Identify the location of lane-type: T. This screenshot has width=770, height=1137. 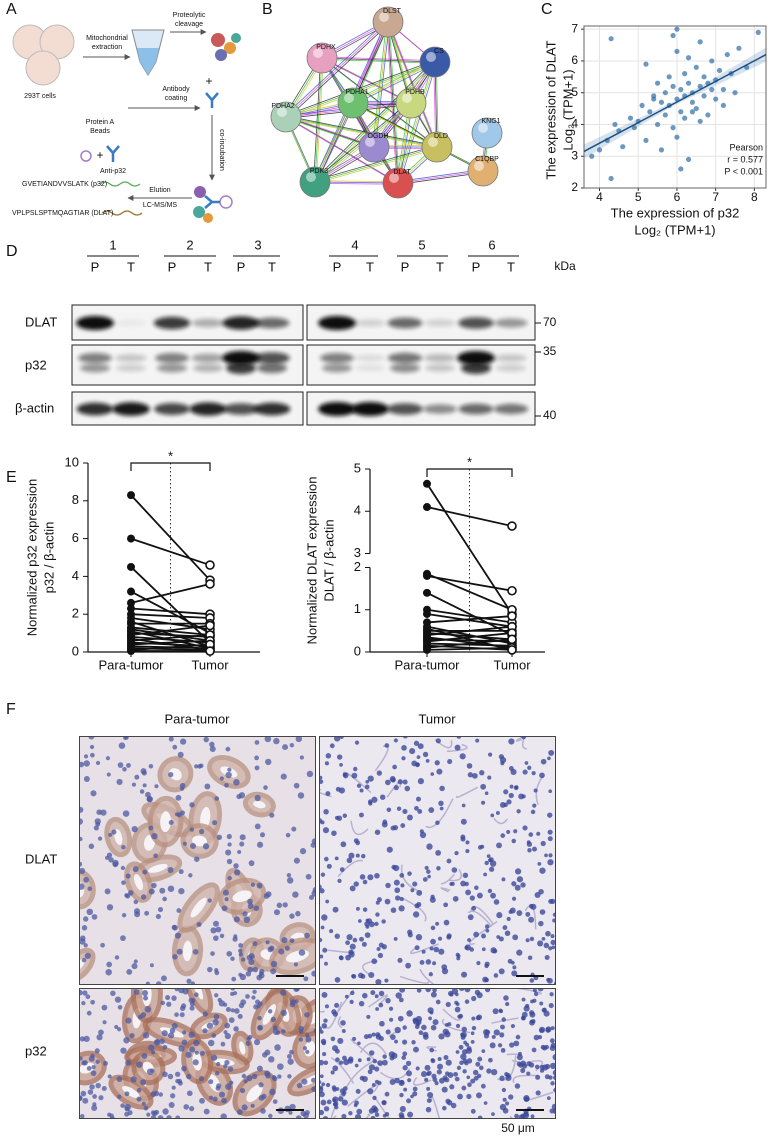
(511, 266).